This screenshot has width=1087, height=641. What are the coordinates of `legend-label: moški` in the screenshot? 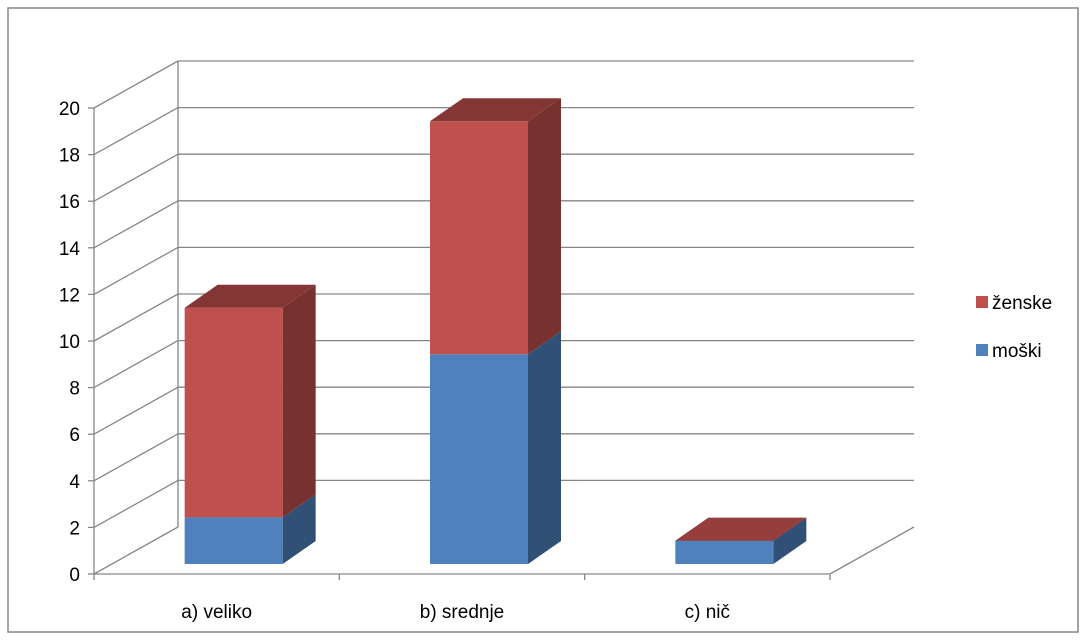 It's located at (1017, 351).